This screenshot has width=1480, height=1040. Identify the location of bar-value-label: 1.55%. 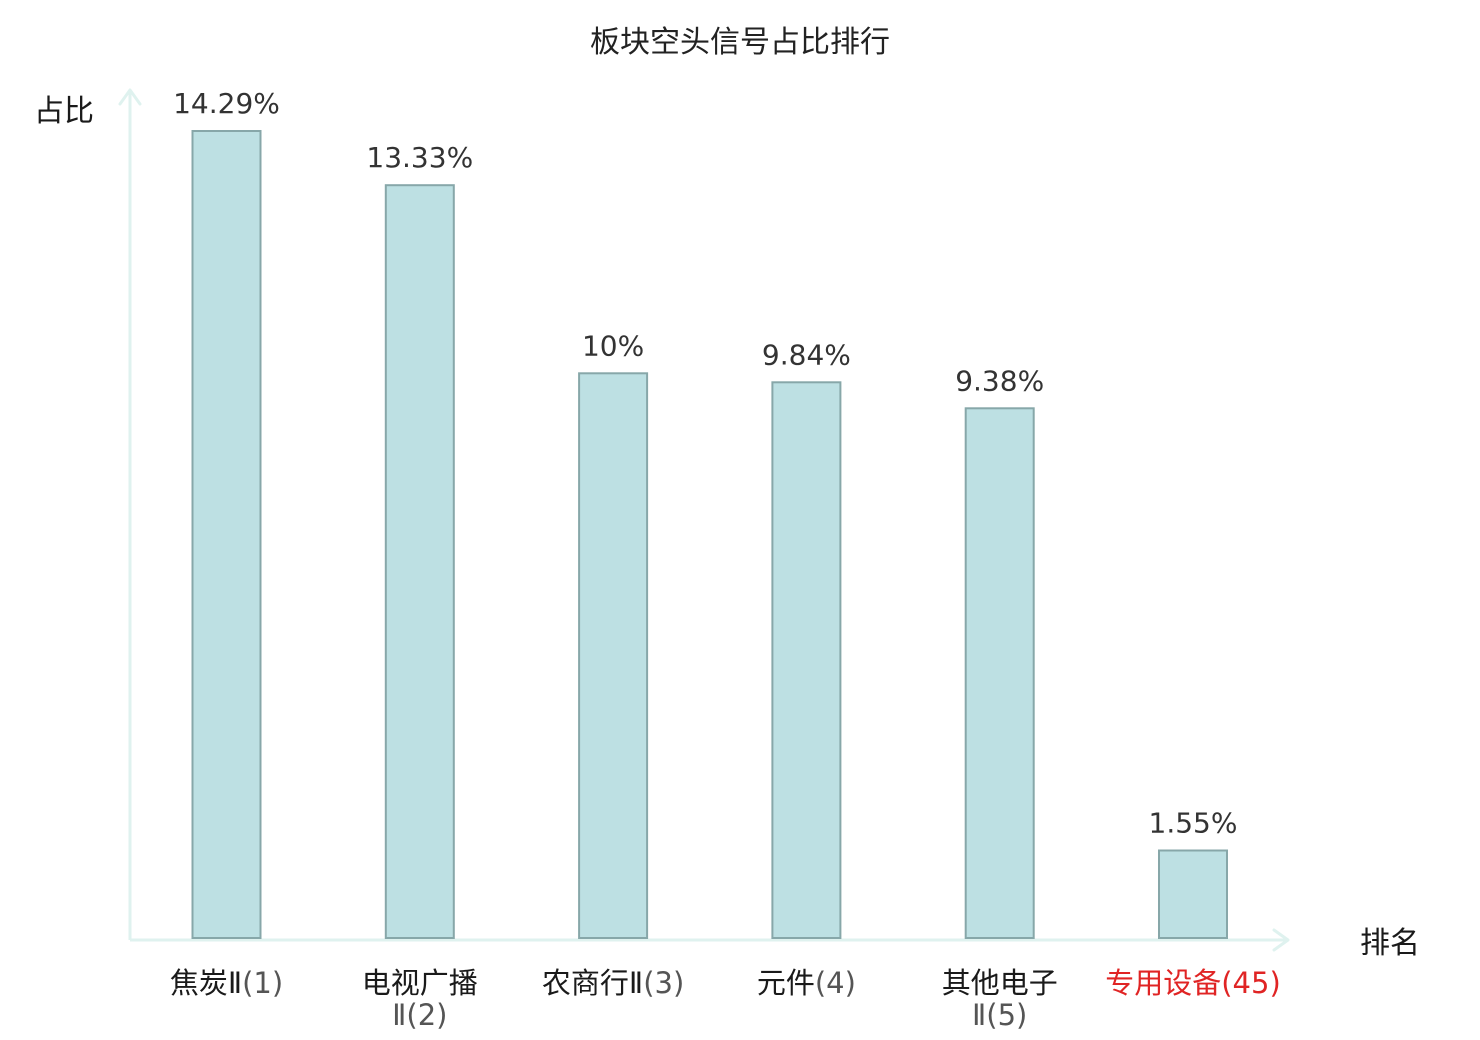
(1193, 823).